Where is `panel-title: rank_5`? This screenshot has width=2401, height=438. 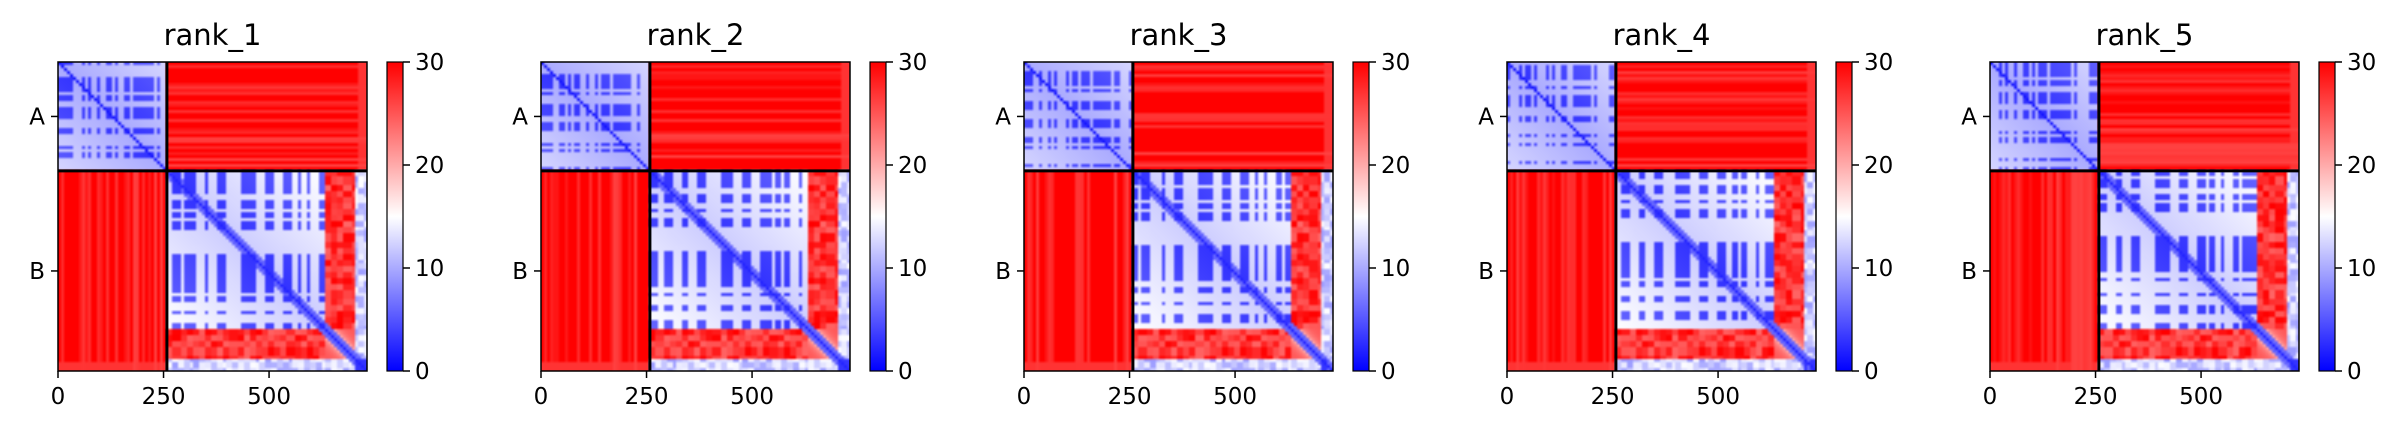 panel-title: rank_5 is located at coordinates (2145, 35).